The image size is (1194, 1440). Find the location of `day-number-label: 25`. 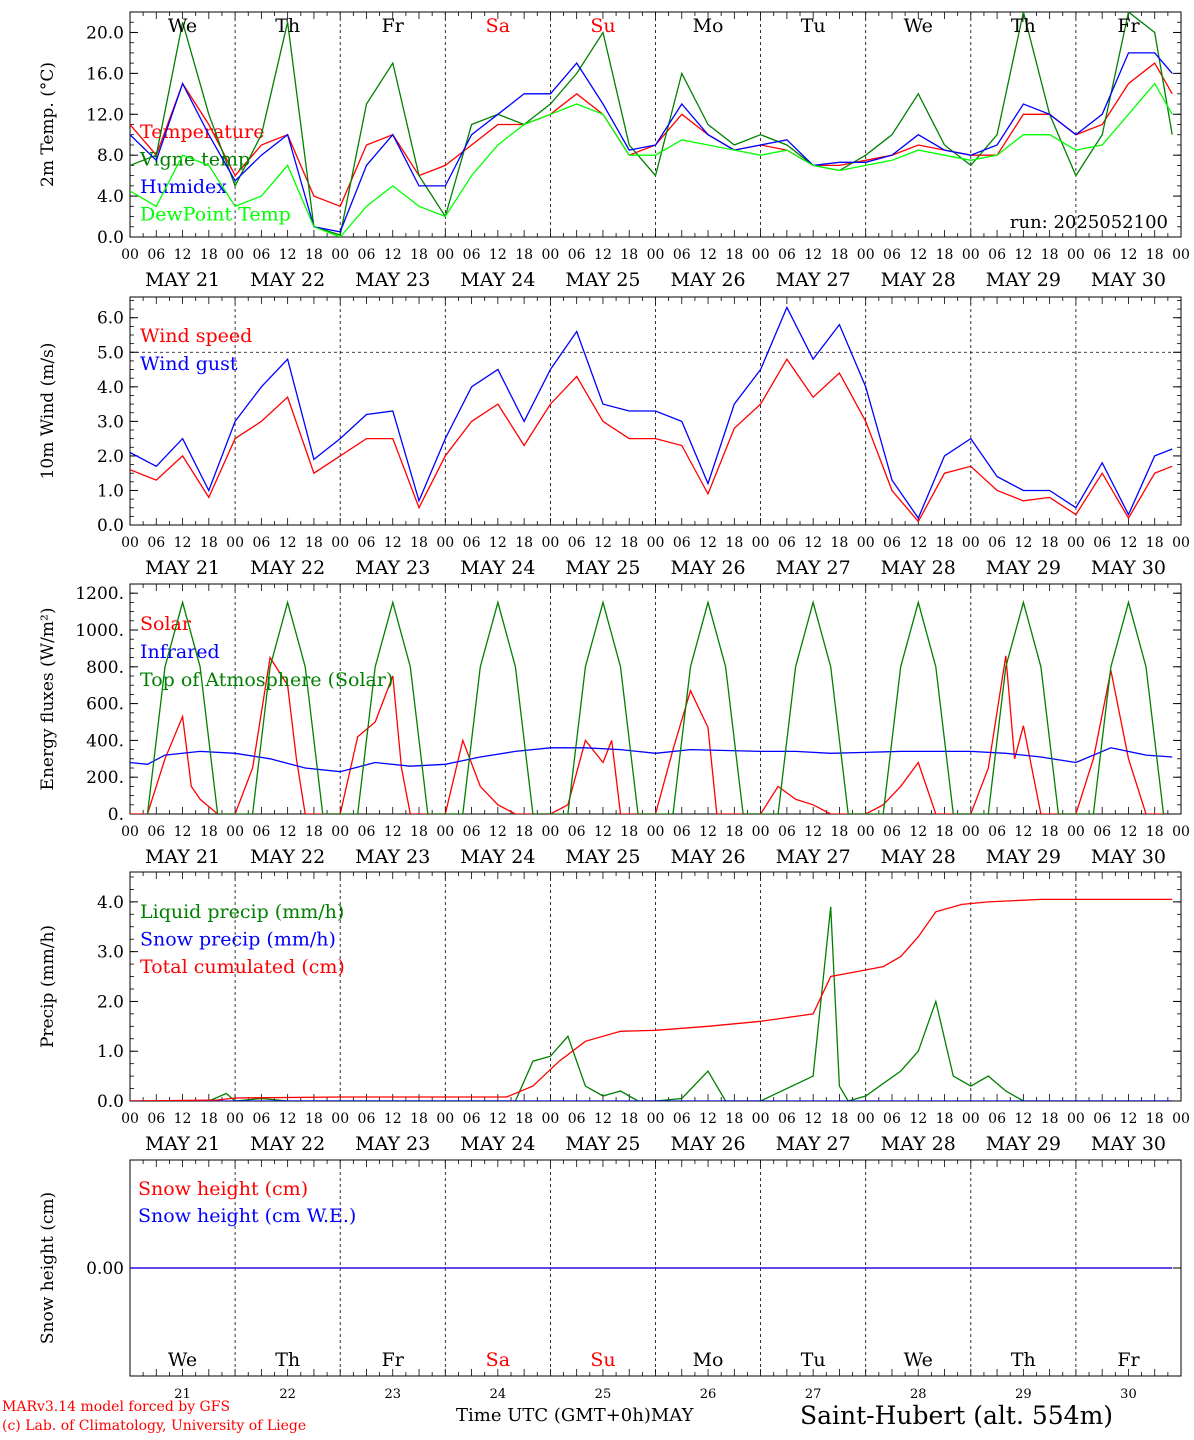

day-number-label: 25 is located at coordinates (603, 1394).